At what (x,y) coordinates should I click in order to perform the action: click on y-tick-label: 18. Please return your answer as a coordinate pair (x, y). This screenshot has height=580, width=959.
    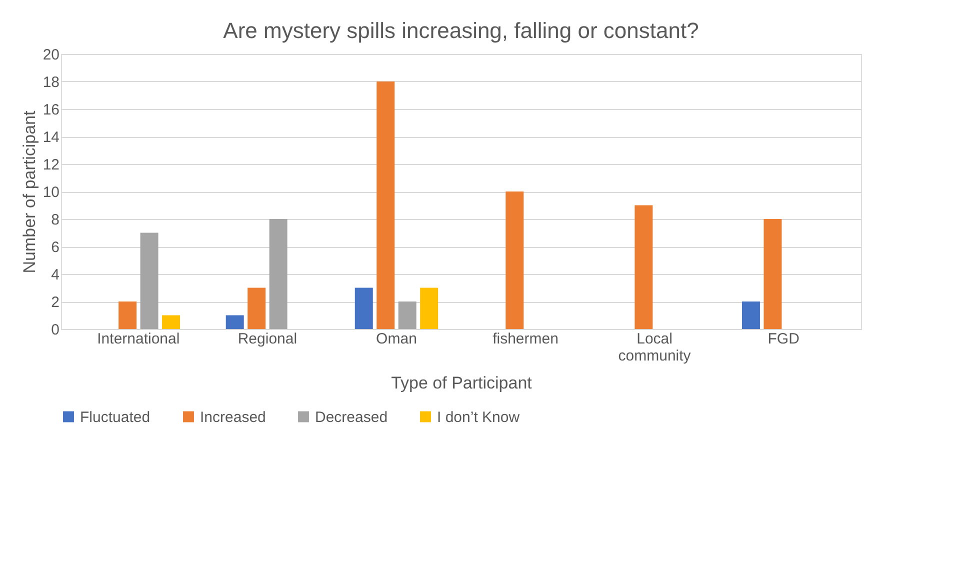
    Looking at the image, I should click on (51, 82).